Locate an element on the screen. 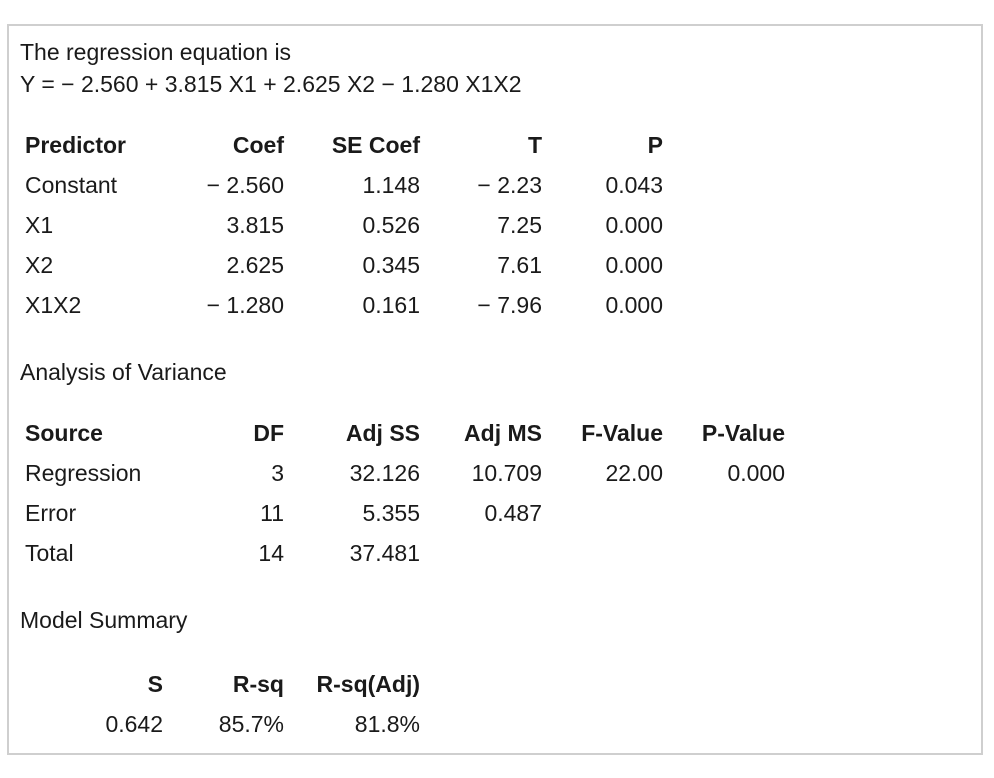  coef-cell: 2.625 is located at coordinates (255, 265).